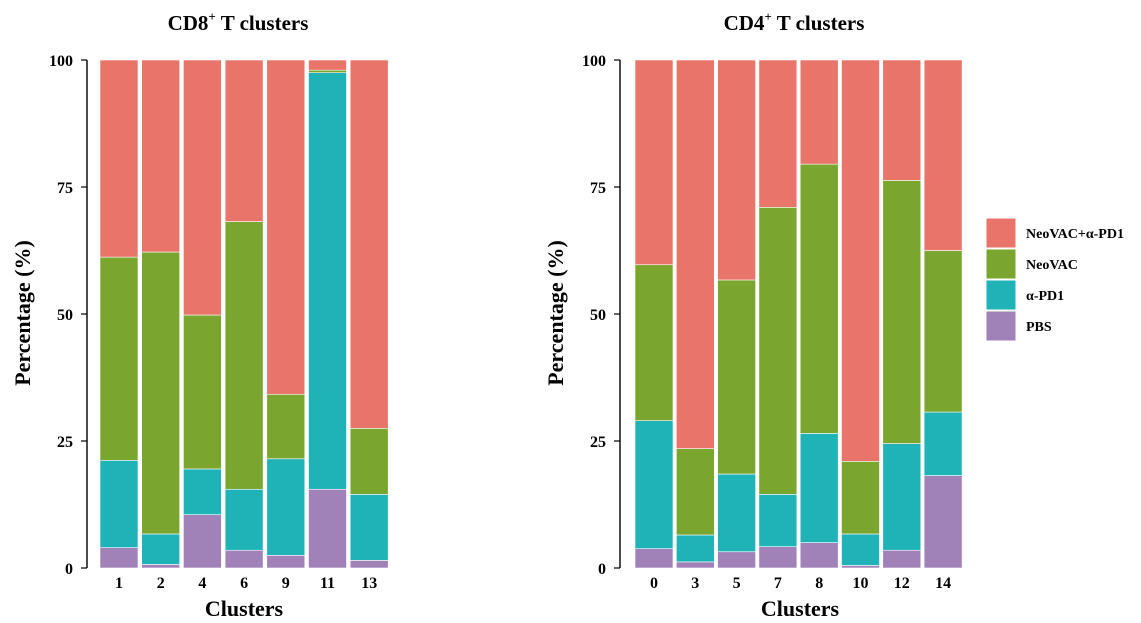 This screenshot has height=623, width=1141. Describe the element at coordinates (369, 244) in the screenshot. I see `cd8-bar-13-neovac-pd1` at that location.